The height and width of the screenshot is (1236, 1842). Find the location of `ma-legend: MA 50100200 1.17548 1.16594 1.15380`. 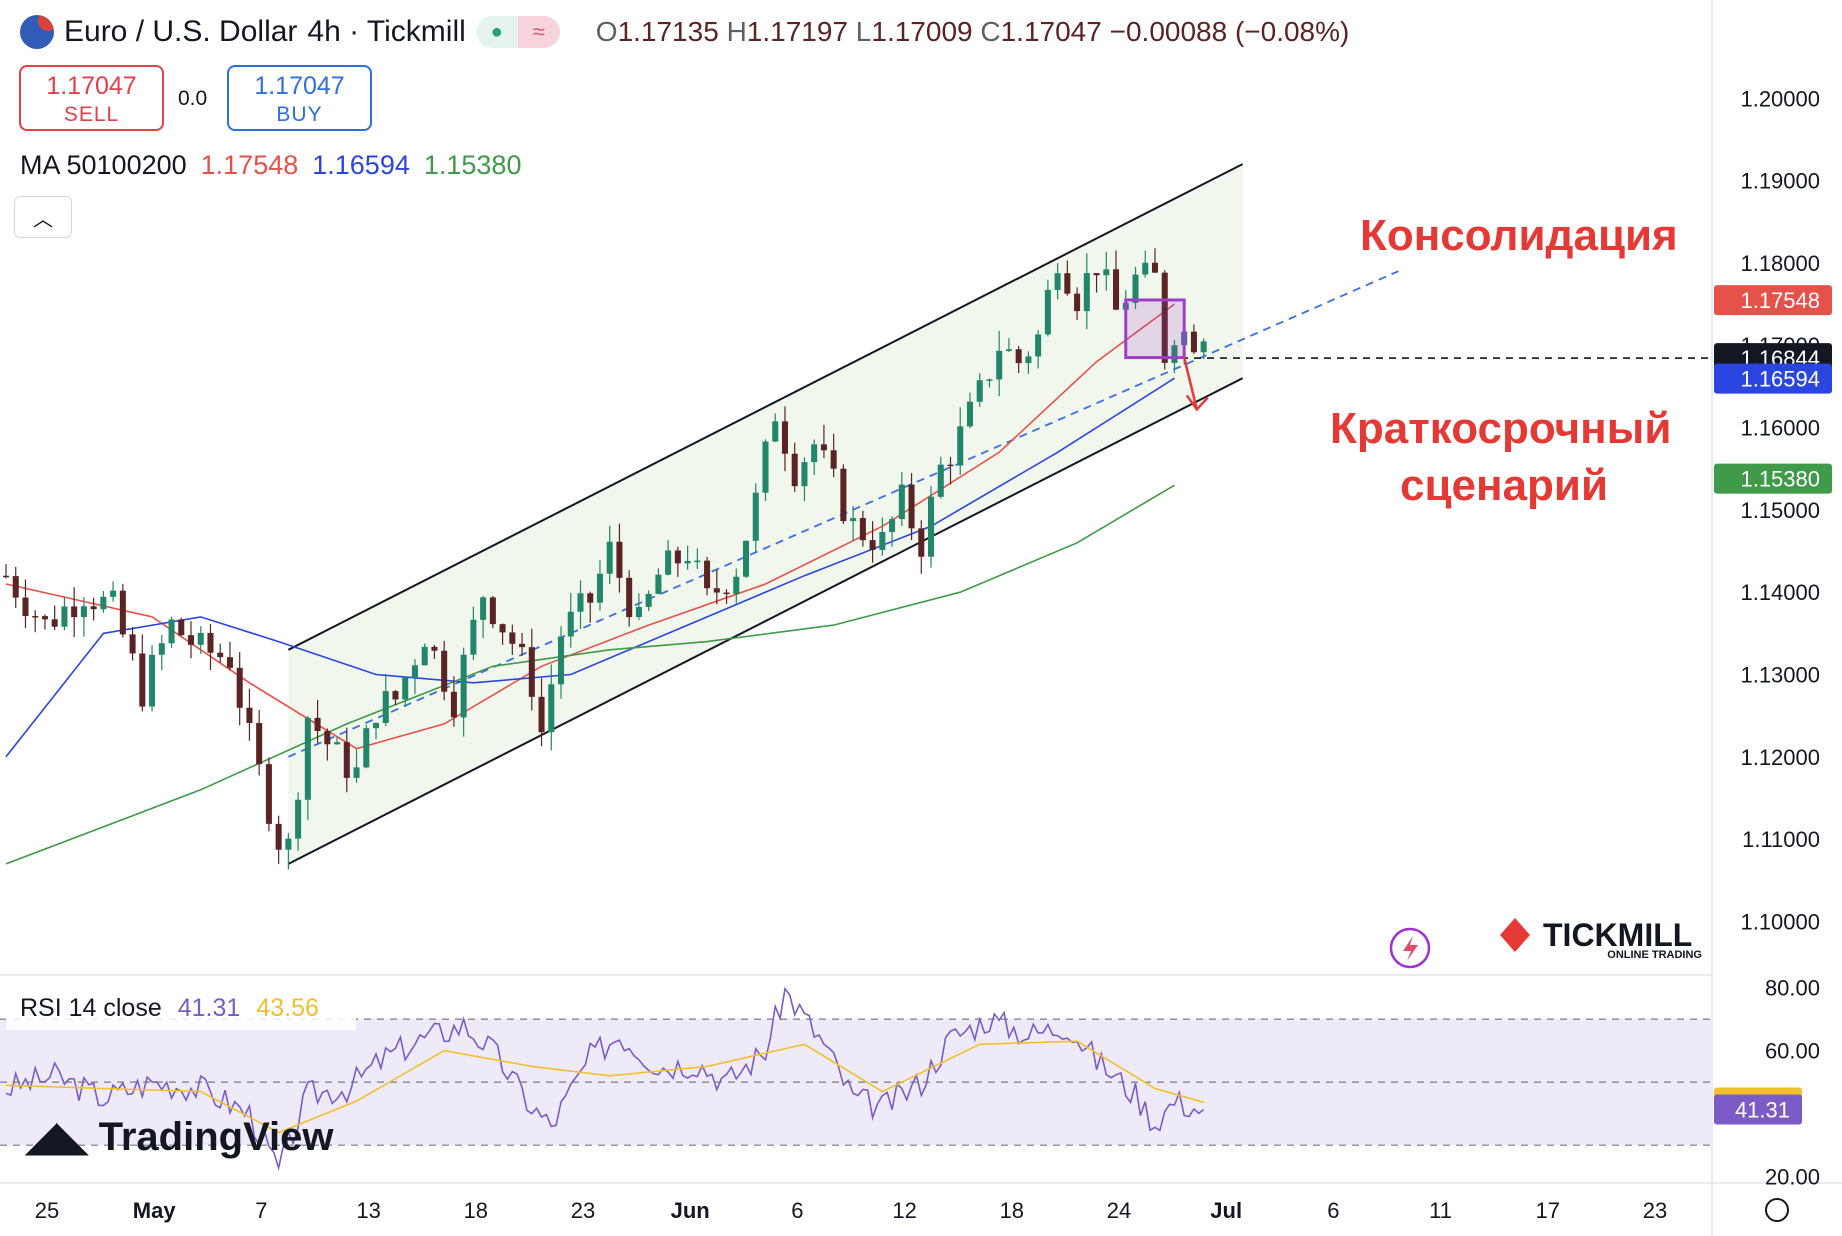

ma-legend: MA 50100200 1.17548 1.16594 1.15380 is located at coordinates (270, 165).